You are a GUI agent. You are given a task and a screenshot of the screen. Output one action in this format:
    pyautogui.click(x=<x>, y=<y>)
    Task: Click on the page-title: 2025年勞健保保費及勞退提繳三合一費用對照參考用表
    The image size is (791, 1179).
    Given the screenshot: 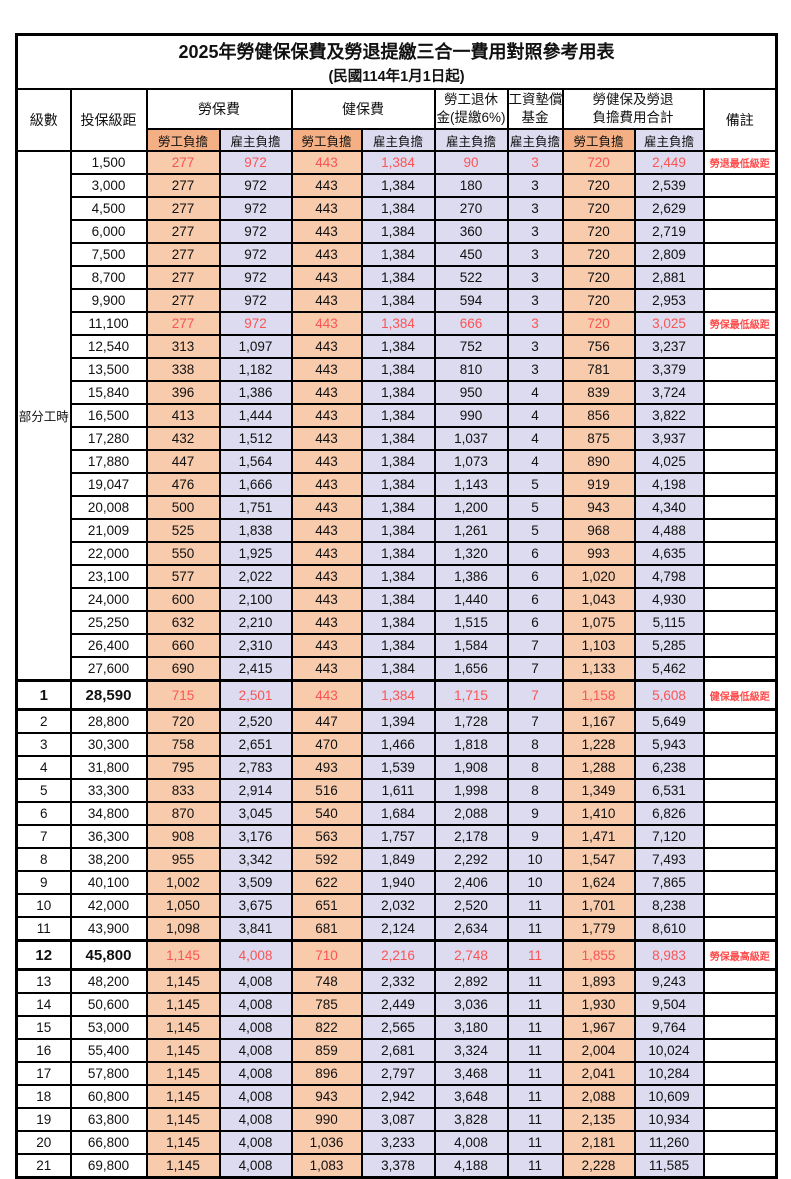 What is the action you would take?
    pyautogui.click(x=396, y=51)
    